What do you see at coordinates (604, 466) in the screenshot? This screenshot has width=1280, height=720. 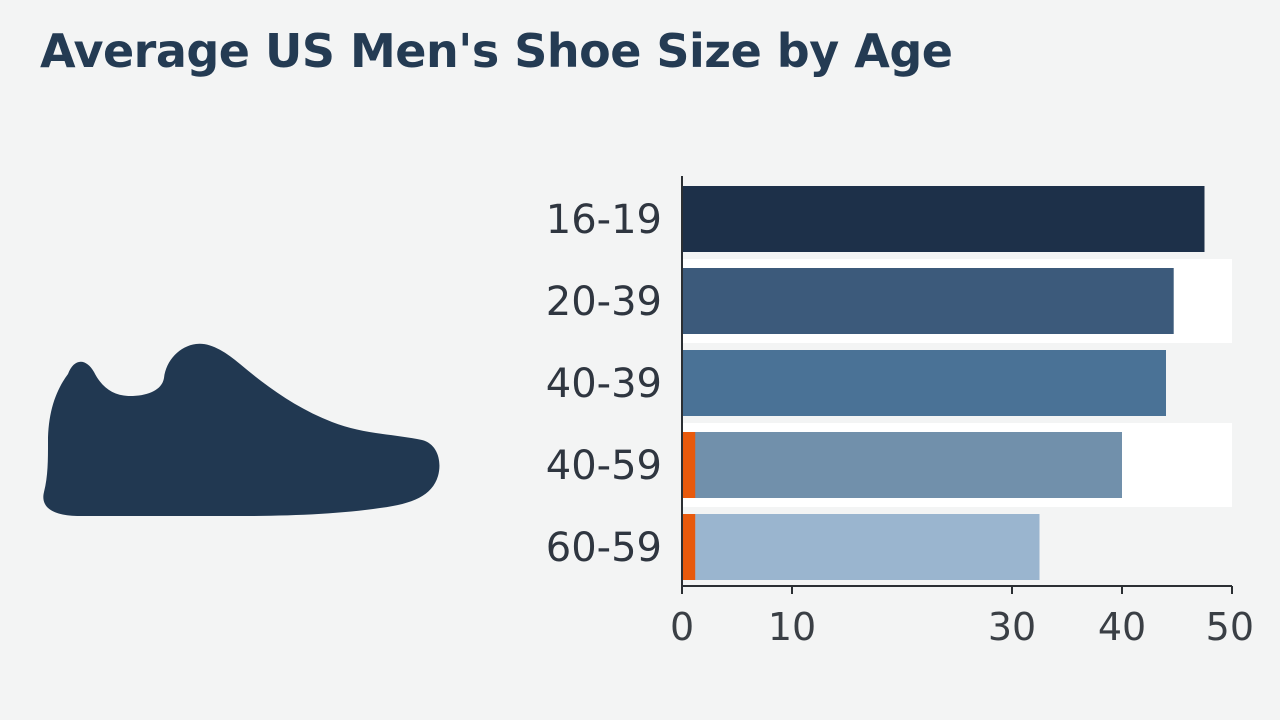 I see `category-label-40-59: 40-59` at bounding box center [604, 466].